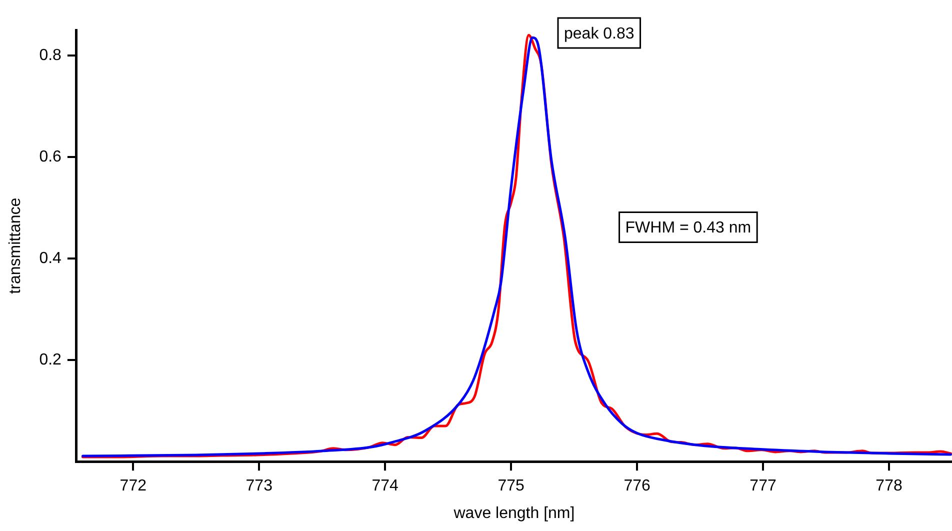 The image size is (952, 531). What do you see at coordinates (599, 33) in the screenshot?
I see `annotation: peak 0.83` at bounding box center [599, 33].